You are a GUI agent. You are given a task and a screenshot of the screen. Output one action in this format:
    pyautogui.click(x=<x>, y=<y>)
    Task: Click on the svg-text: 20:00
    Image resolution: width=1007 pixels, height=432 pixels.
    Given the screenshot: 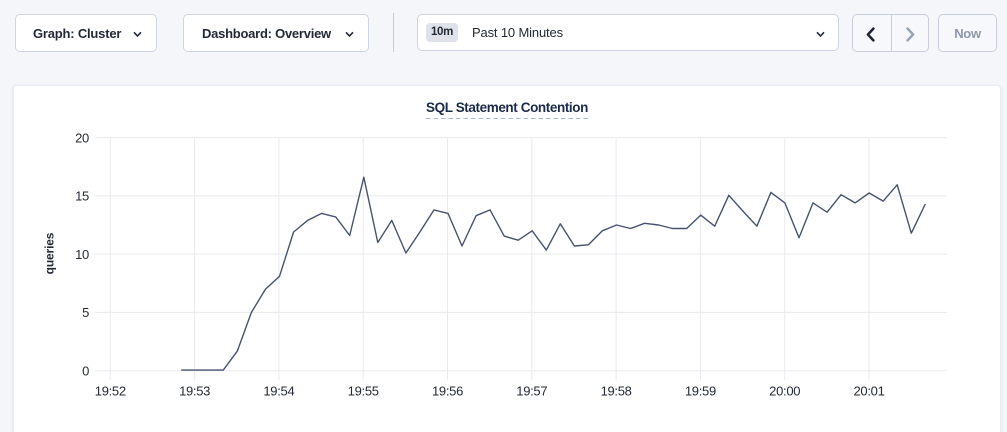 What is the action you would take?
    pyautogui.click(x=784, y=391)
    